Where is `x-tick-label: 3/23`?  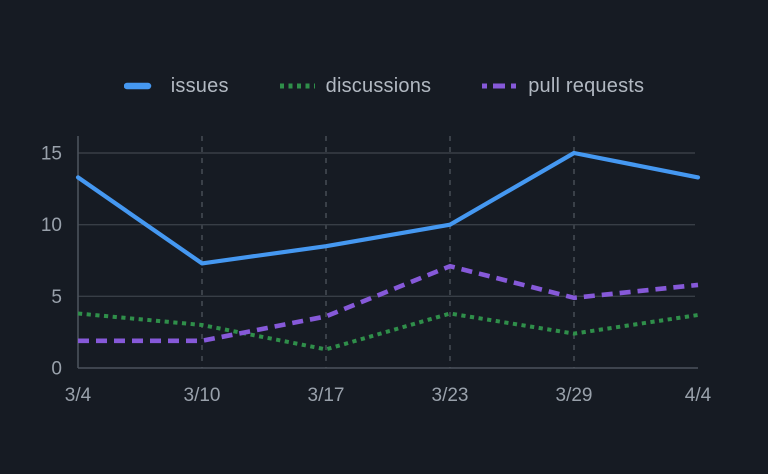
x-tick-label: 3/23 is located at coordinates (450, 395).